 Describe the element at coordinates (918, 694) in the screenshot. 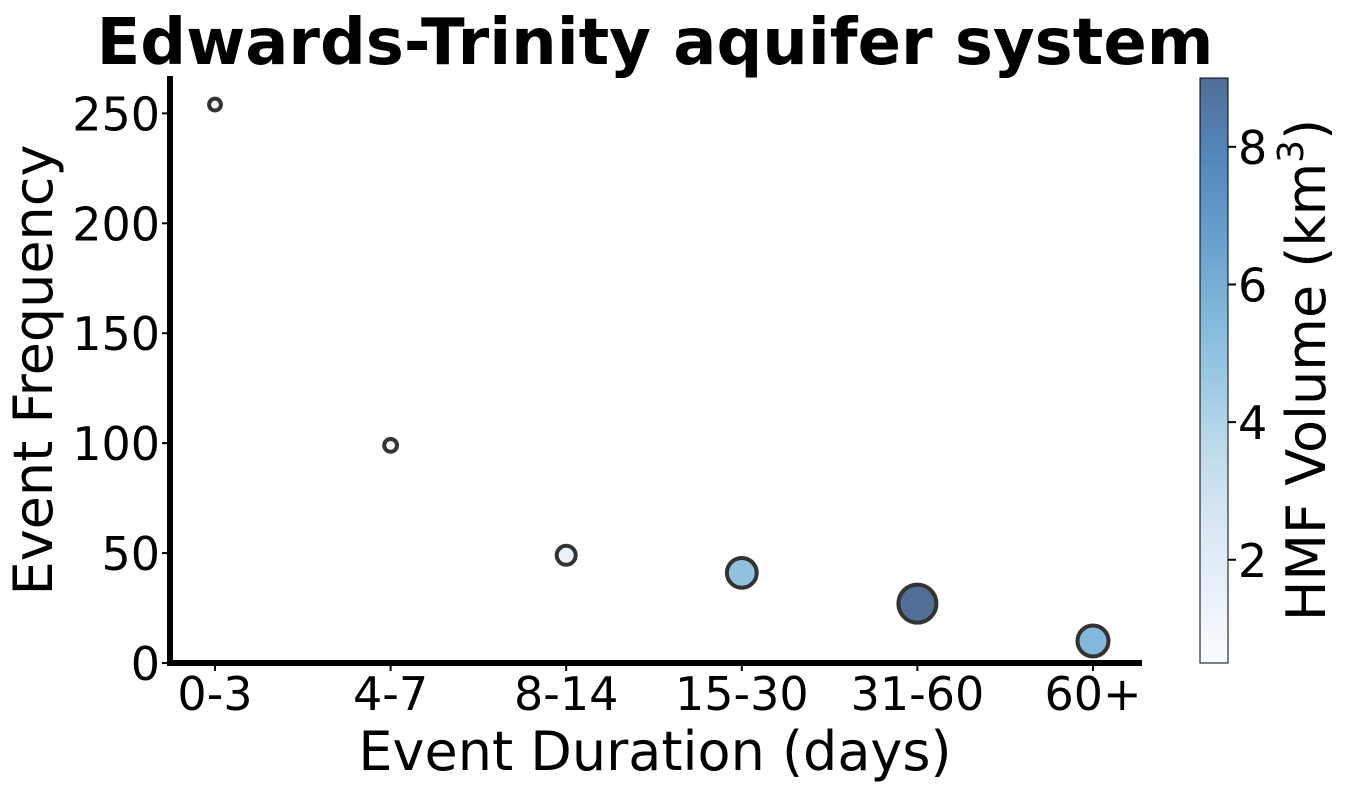

I see `x-tick-label: 31-60` at that location.